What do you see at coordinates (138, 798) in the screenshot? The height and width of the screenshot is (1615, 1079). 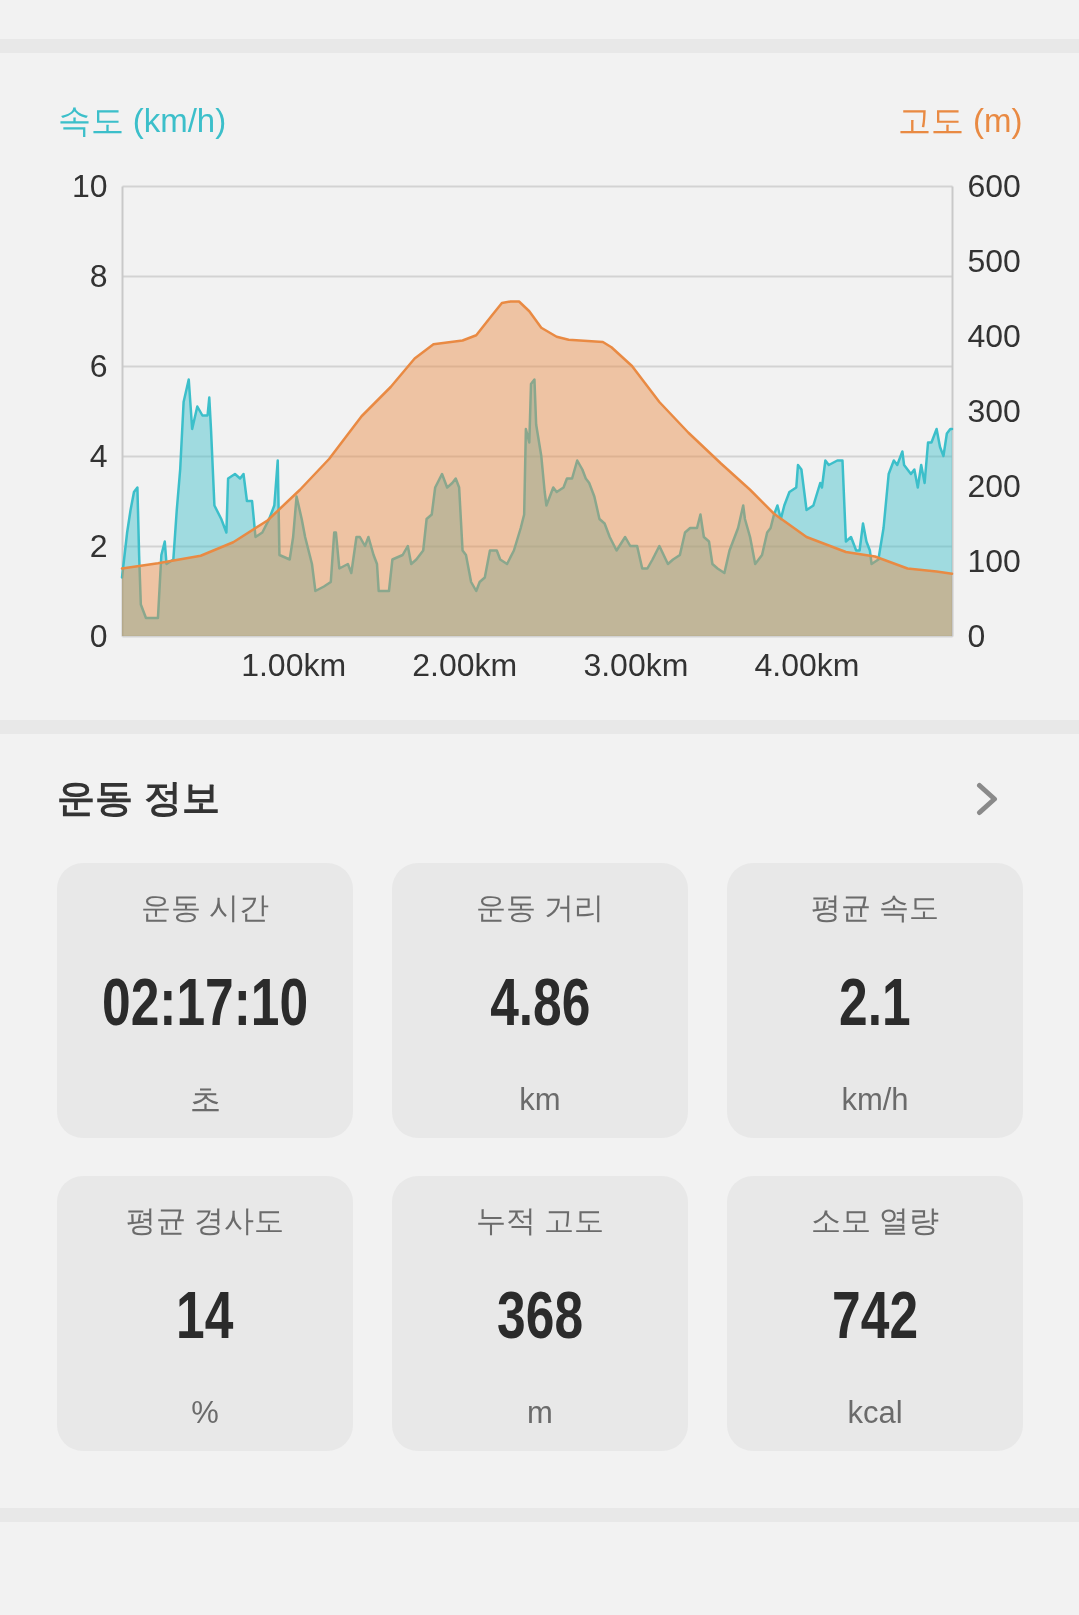 I see `text: 운동 정보` at bounding box center [138, 798].